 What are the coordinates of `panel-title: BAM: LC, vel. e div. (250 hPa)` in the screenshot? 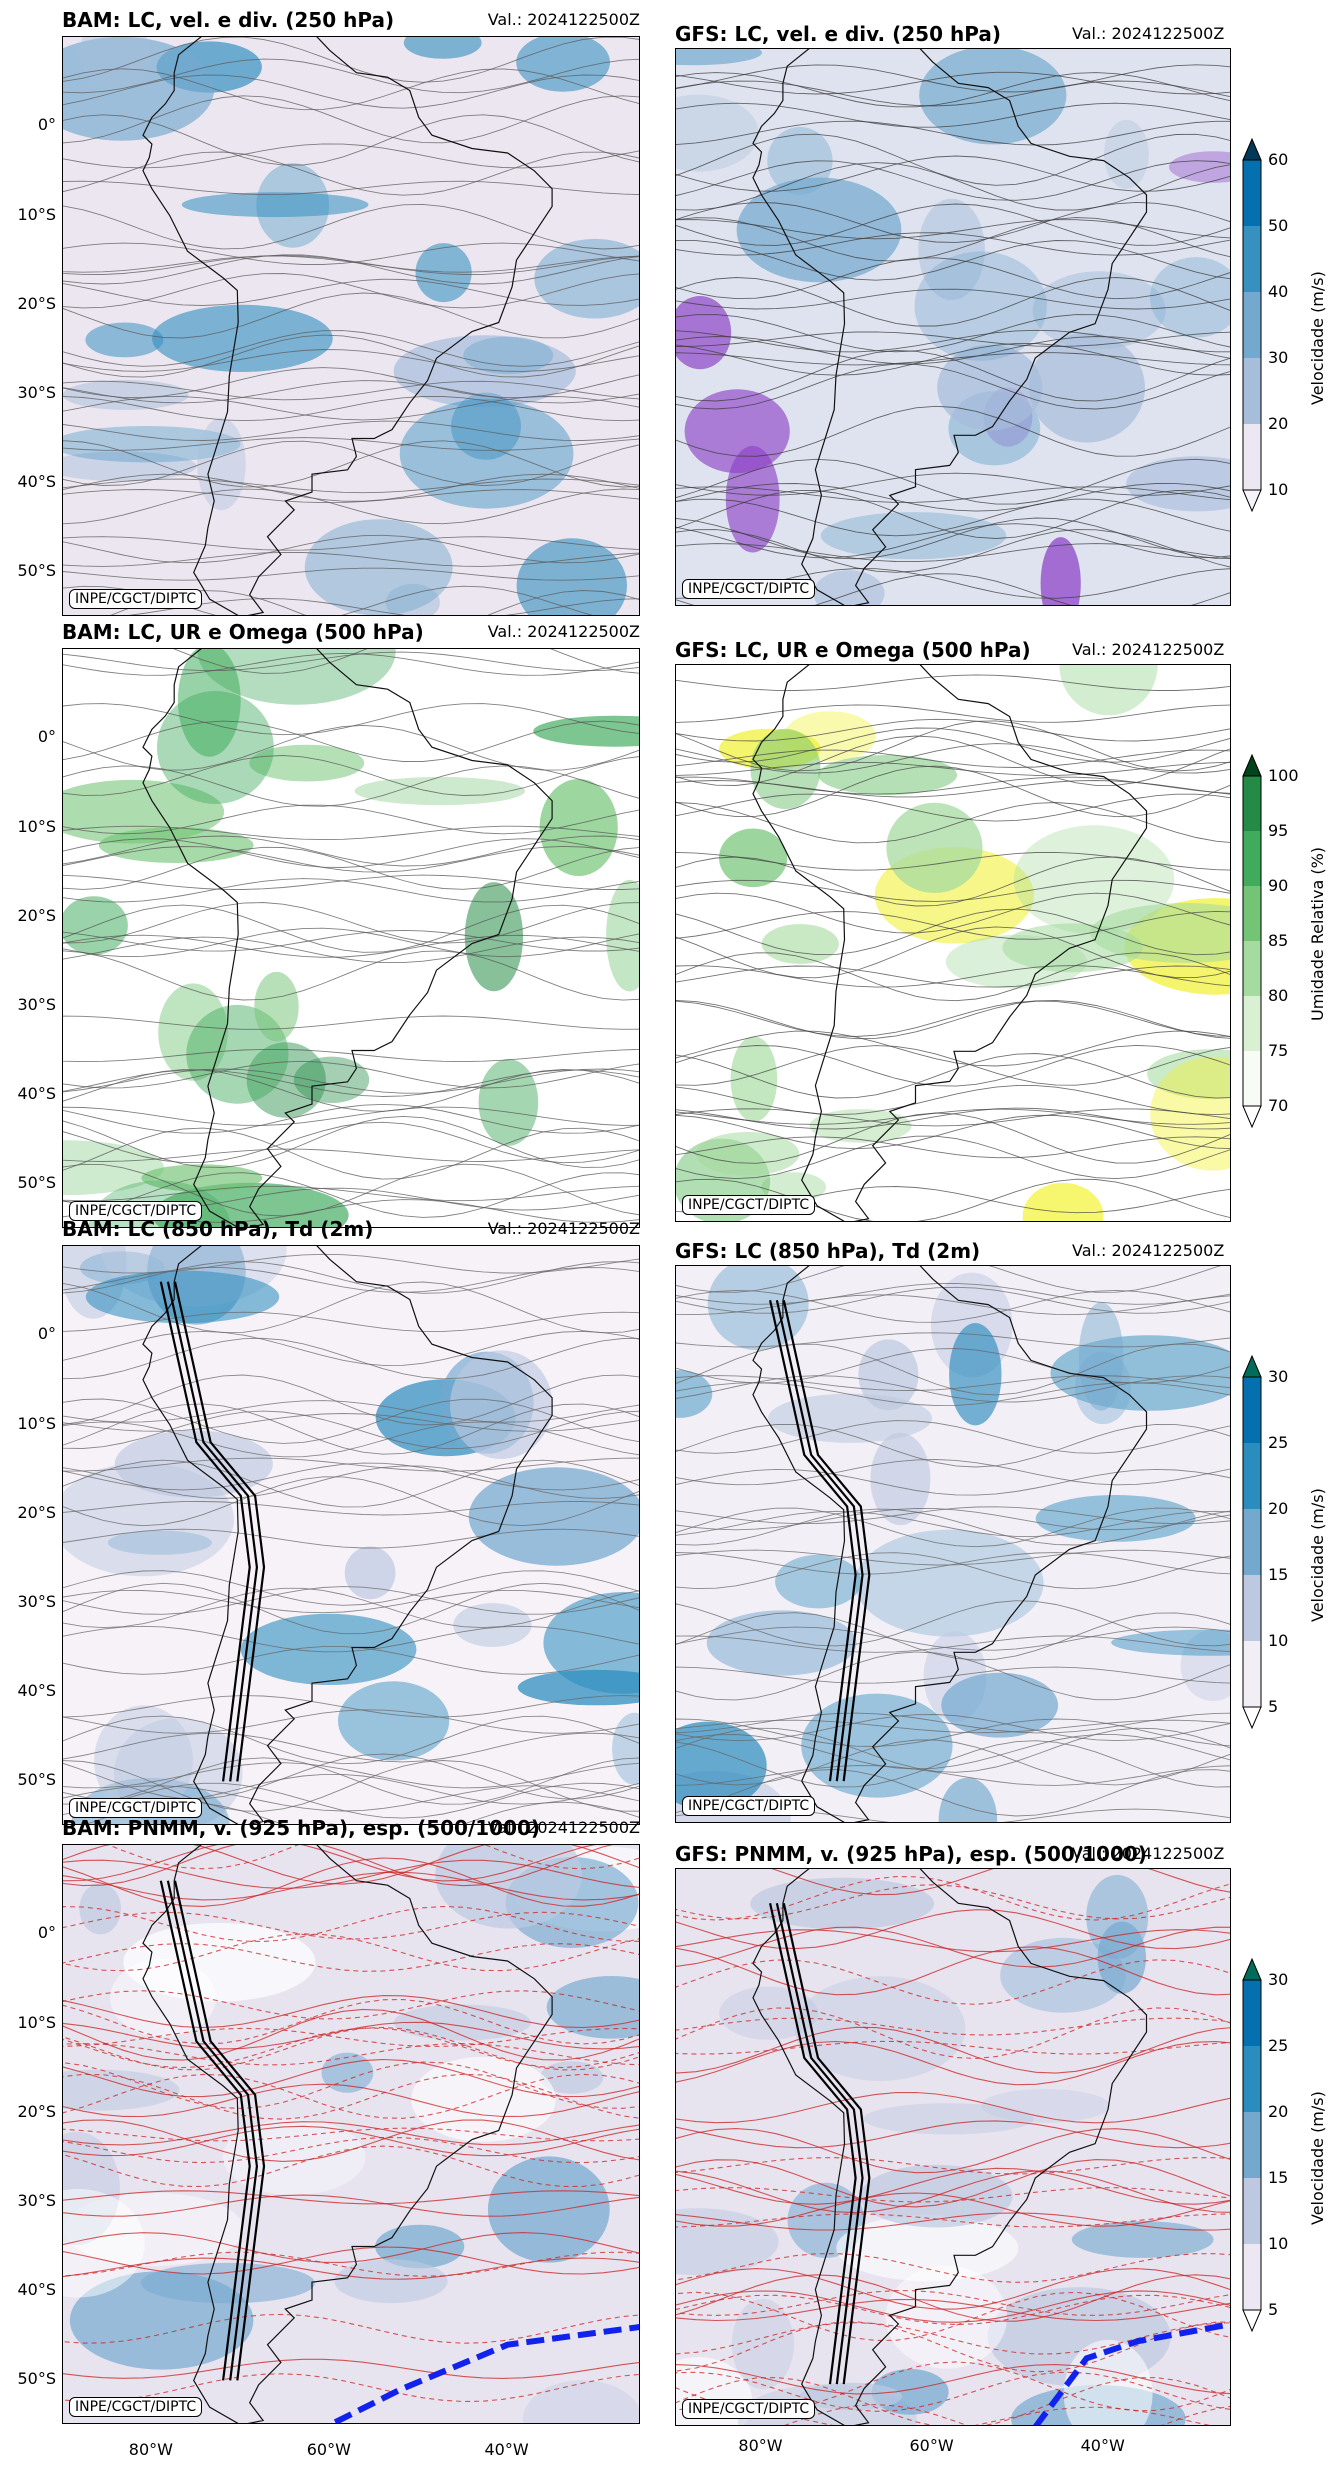 It's located at (228, 20).